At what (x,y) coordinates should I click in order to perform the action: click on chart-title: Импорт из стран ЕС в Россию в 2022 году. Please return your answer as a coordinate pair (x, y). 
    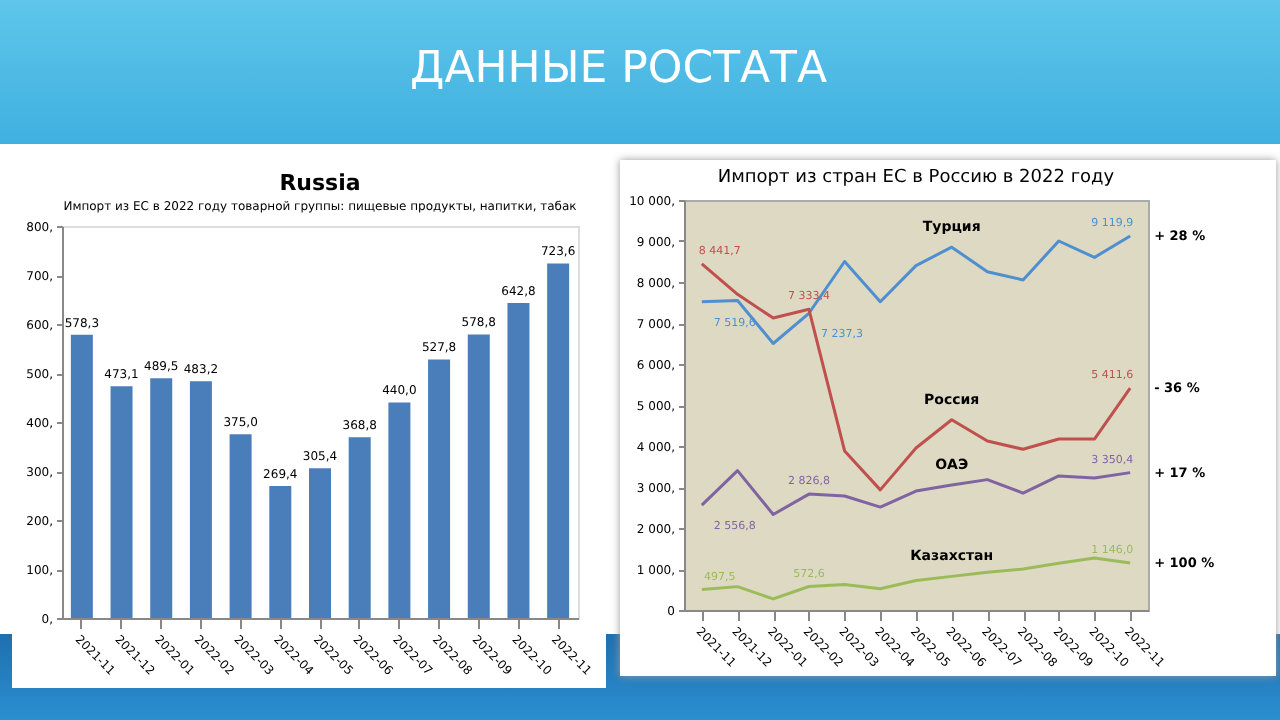
    Looking at the image, I should click on (916, 178).